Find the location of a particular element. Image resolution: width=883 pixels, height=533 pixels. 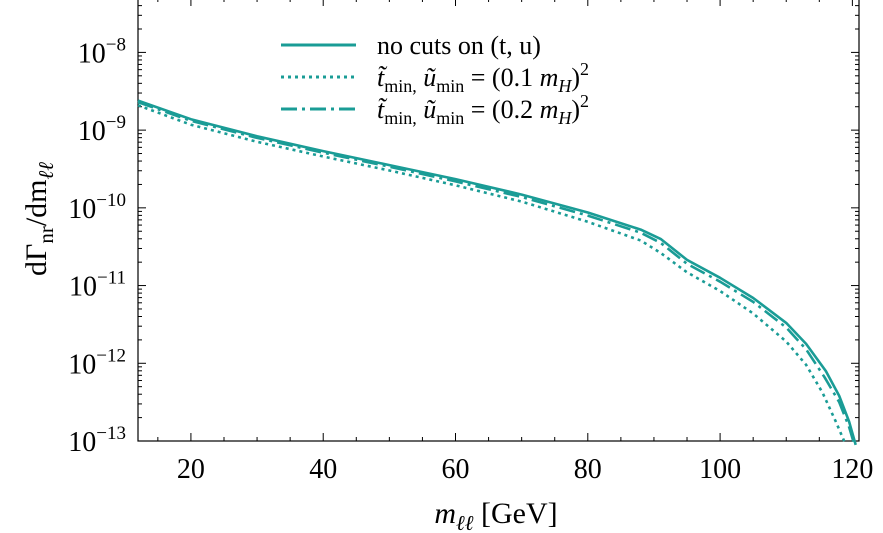

x-axis-label: mℓℓ [GeV] is located at coordinates (495, 515).